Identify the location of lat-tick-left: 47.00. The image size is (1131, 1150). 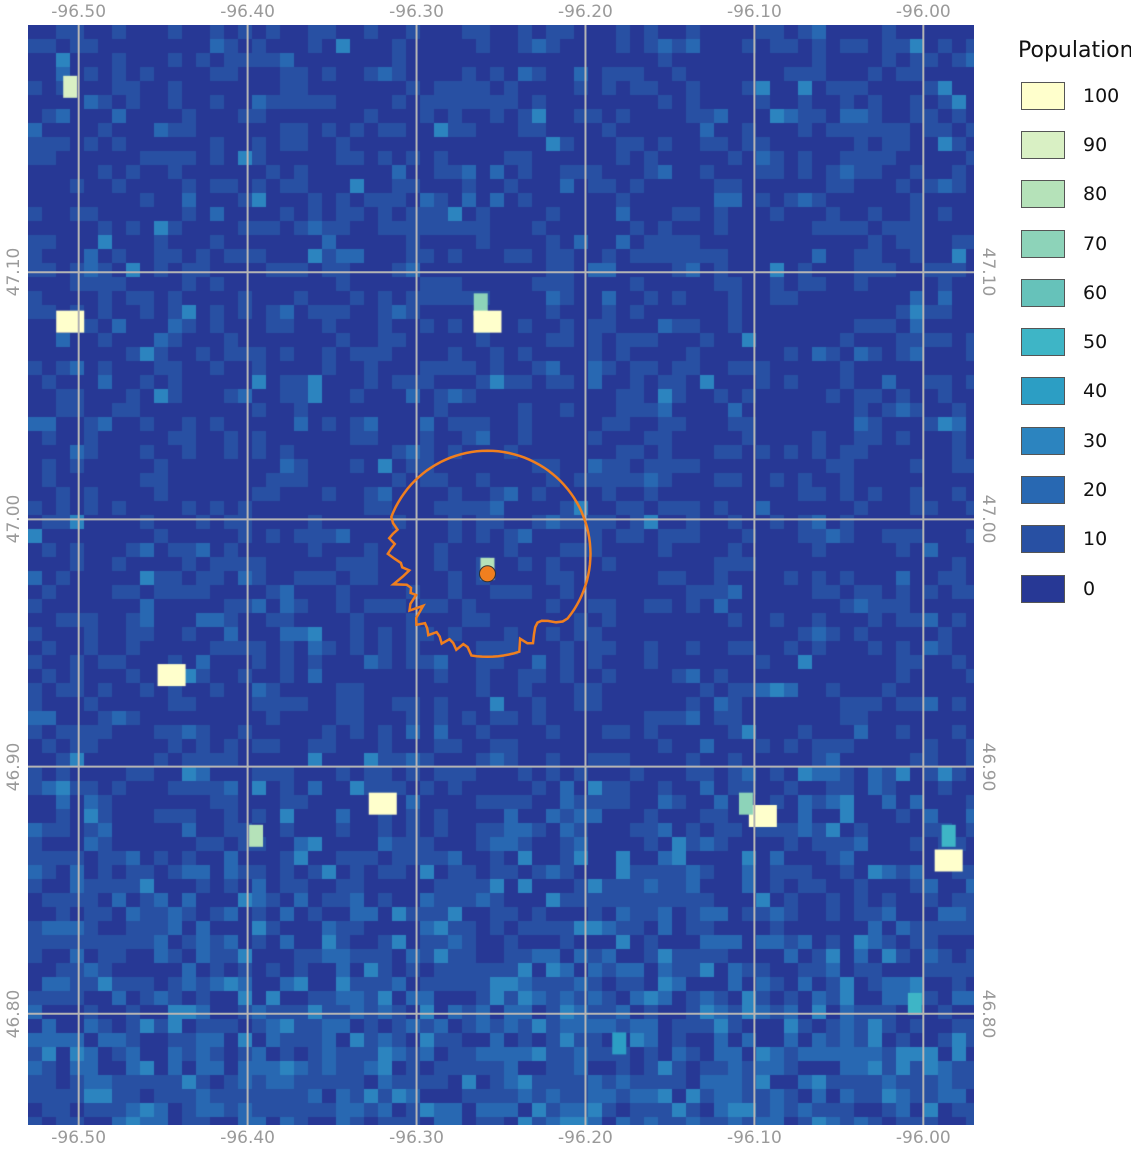
(14, 519).